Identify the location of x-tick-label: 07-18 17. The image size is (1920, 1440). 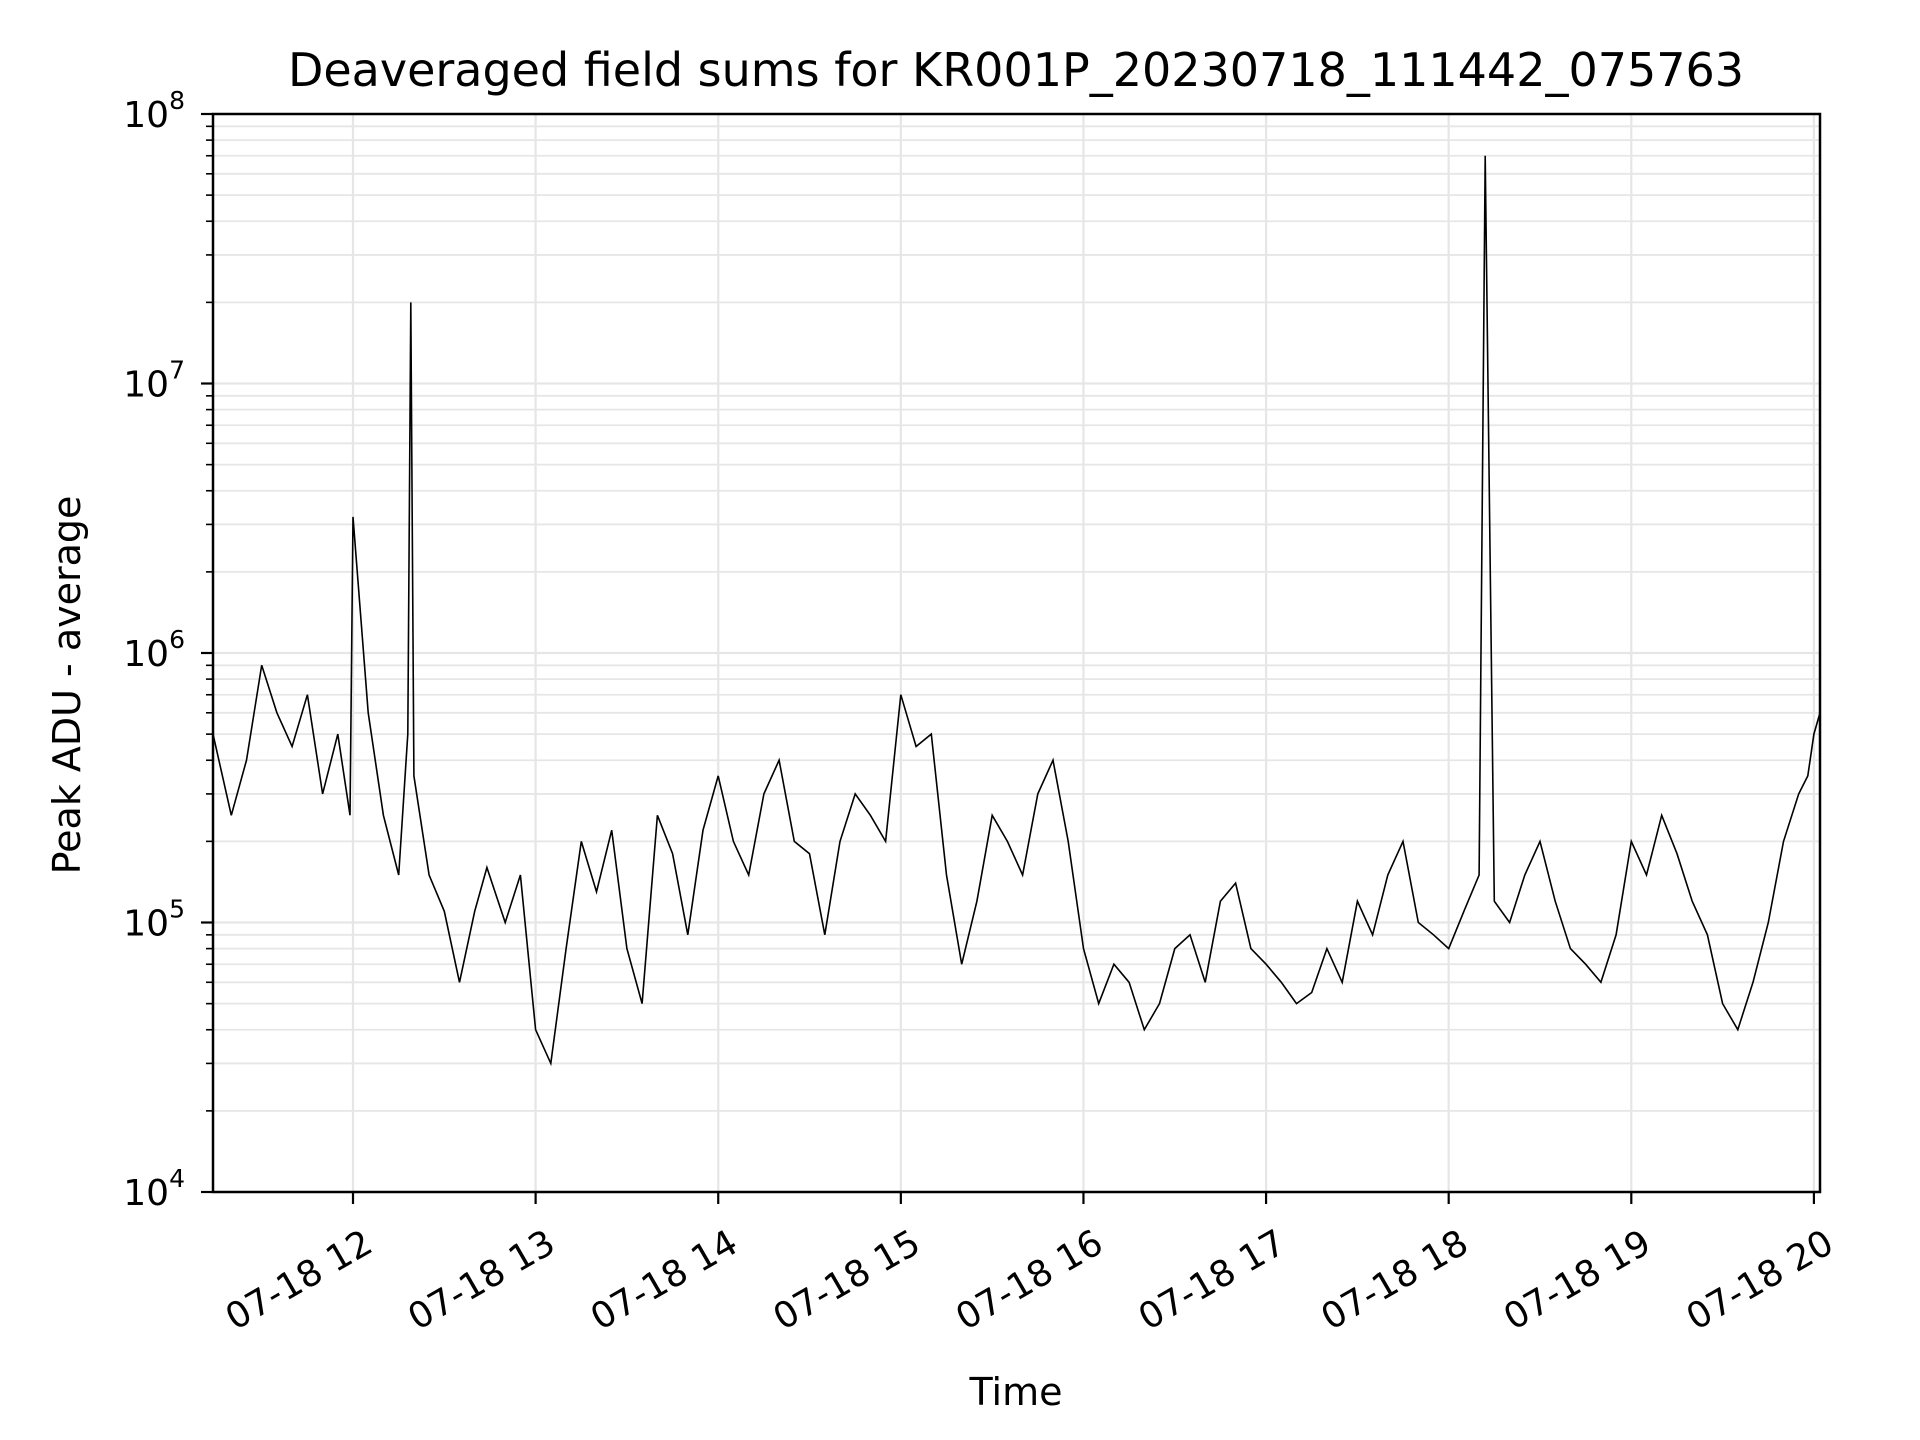
(1212, 1280).